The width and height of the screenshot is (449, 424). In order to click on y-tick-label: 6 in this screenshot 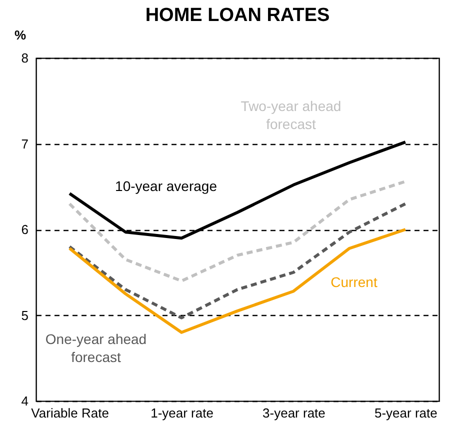, I will do `click(24, 229)`.